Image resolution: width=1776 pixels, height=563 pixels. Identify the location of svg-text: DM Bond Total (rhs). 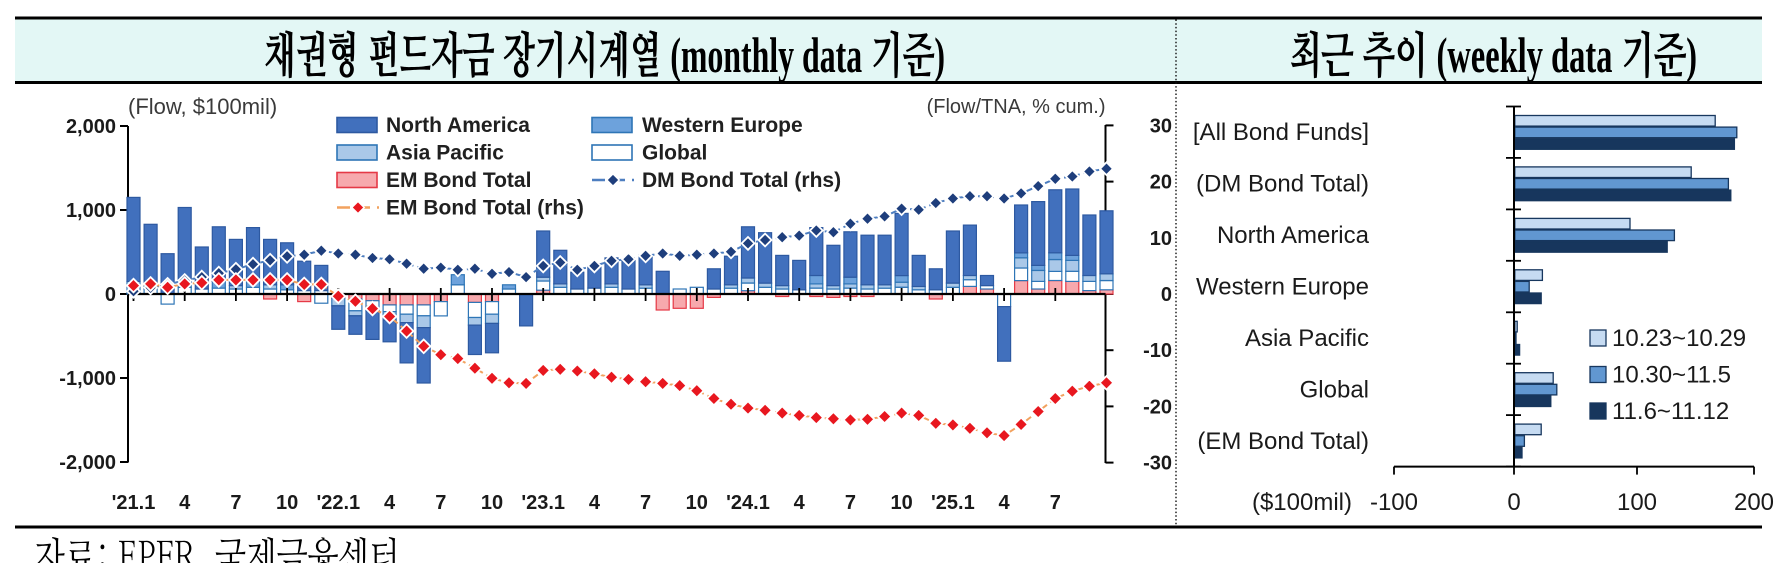
(741, 180).